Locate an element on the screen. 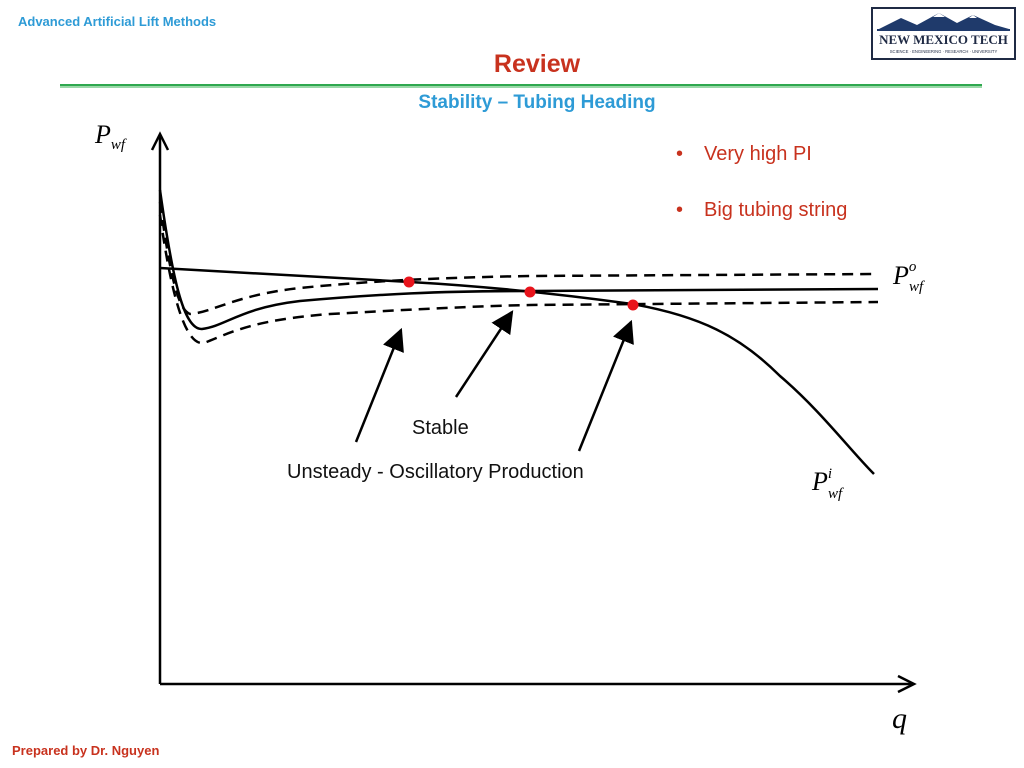 This screenshot has width=1024, height=768. outflow-curve is located at coordinates (518, 260).